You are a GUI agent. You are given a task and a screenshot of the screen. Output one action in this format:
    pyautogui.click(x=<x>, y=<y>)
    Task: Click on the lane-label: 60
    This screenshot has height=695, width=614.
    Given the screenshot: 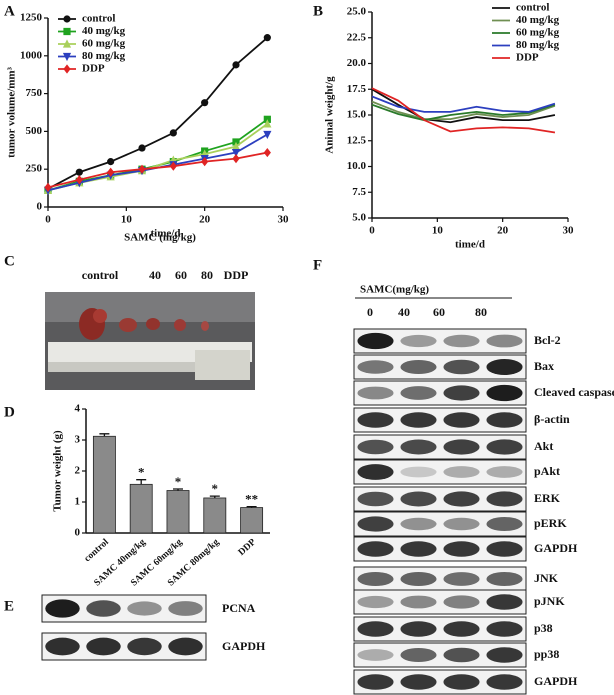 What is the action you would take?
    pyautogui.click(x=439, y=312)
    